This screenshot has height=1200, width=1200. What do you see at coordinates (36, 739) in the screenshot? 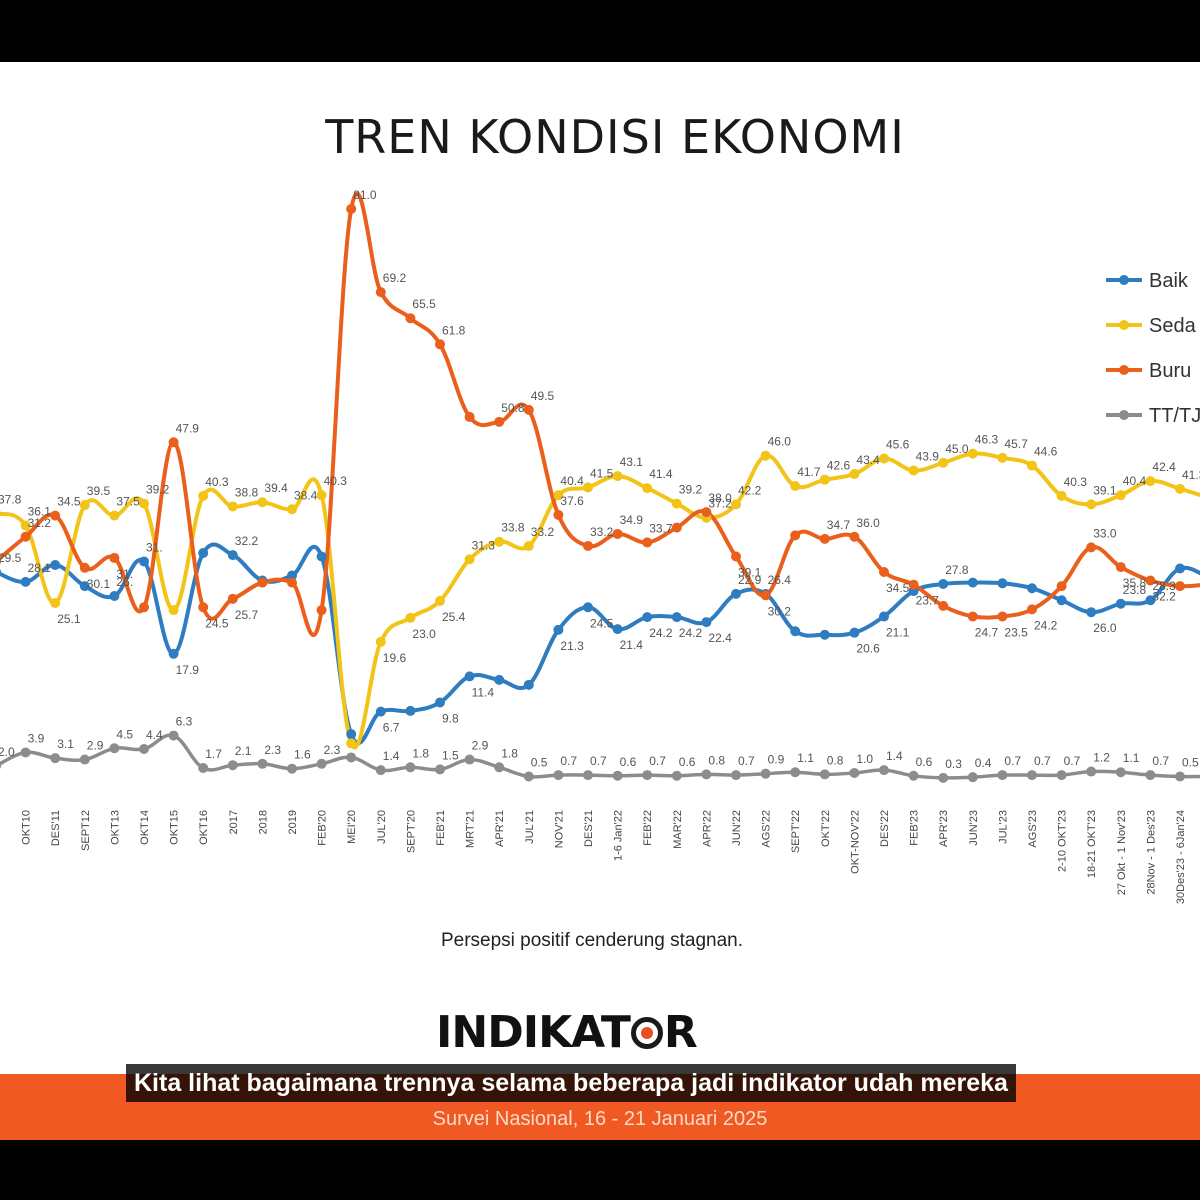
I see `data-label-tt-tj-1: 3.9` at bounding box center [36, 739].